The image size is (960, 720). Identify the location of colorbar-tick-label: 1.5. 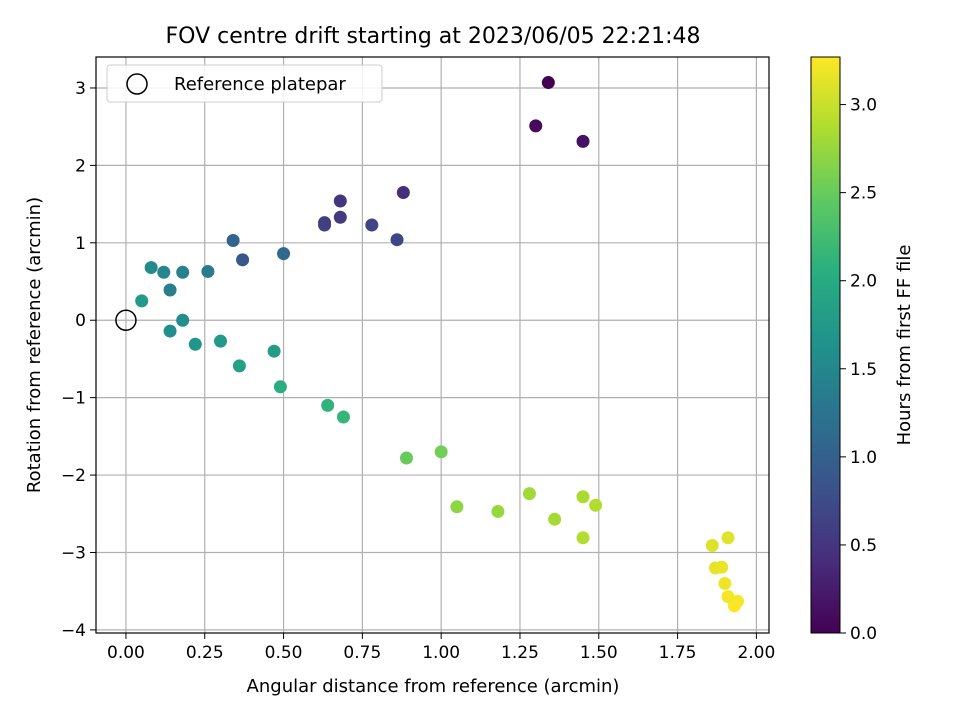
(863, 370).